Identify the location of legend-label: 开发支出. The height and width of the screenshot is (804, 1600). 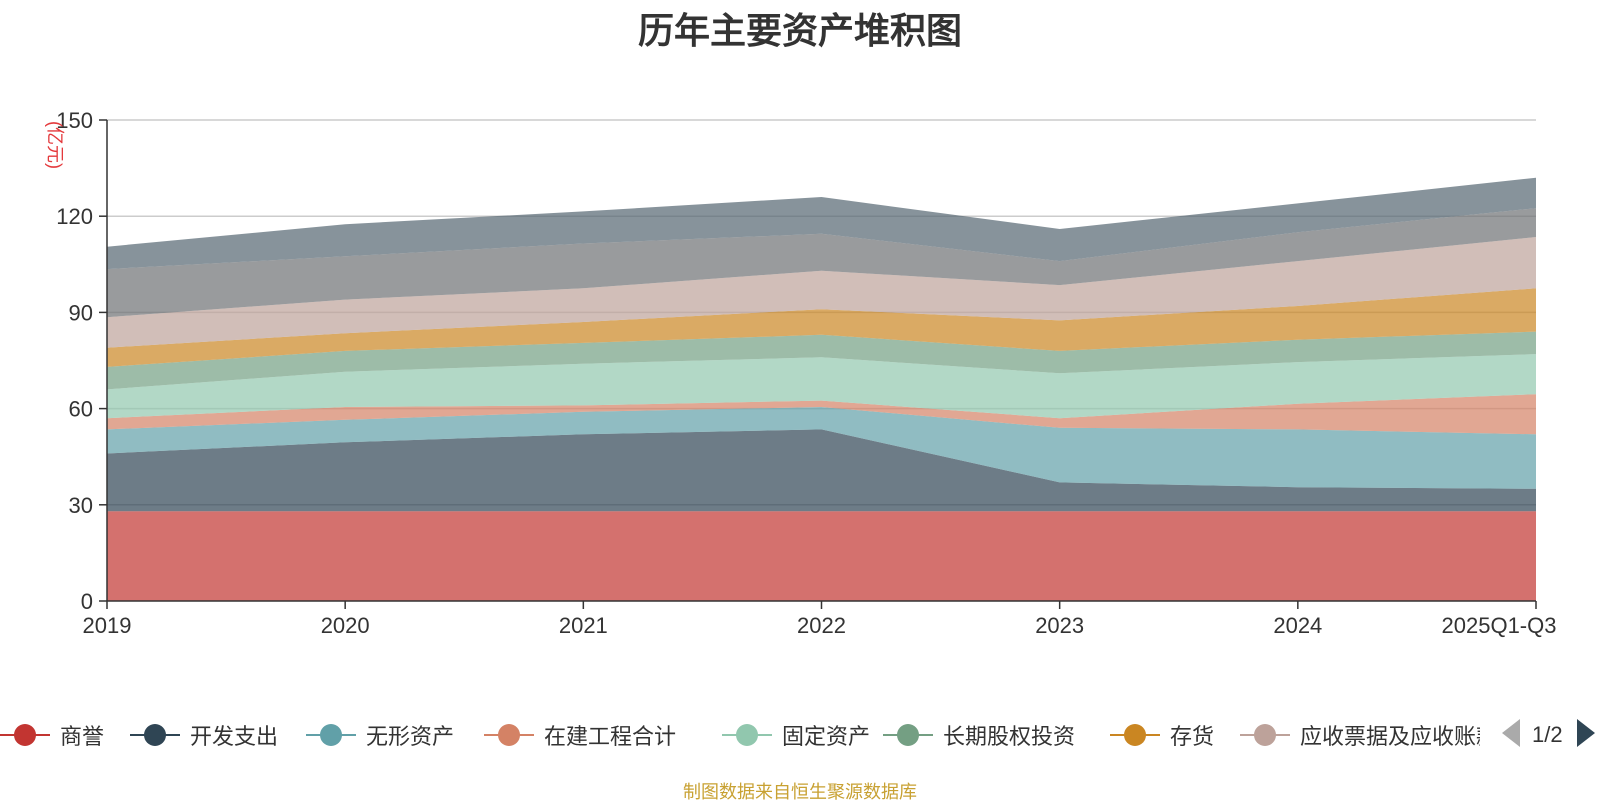
(234, 736).